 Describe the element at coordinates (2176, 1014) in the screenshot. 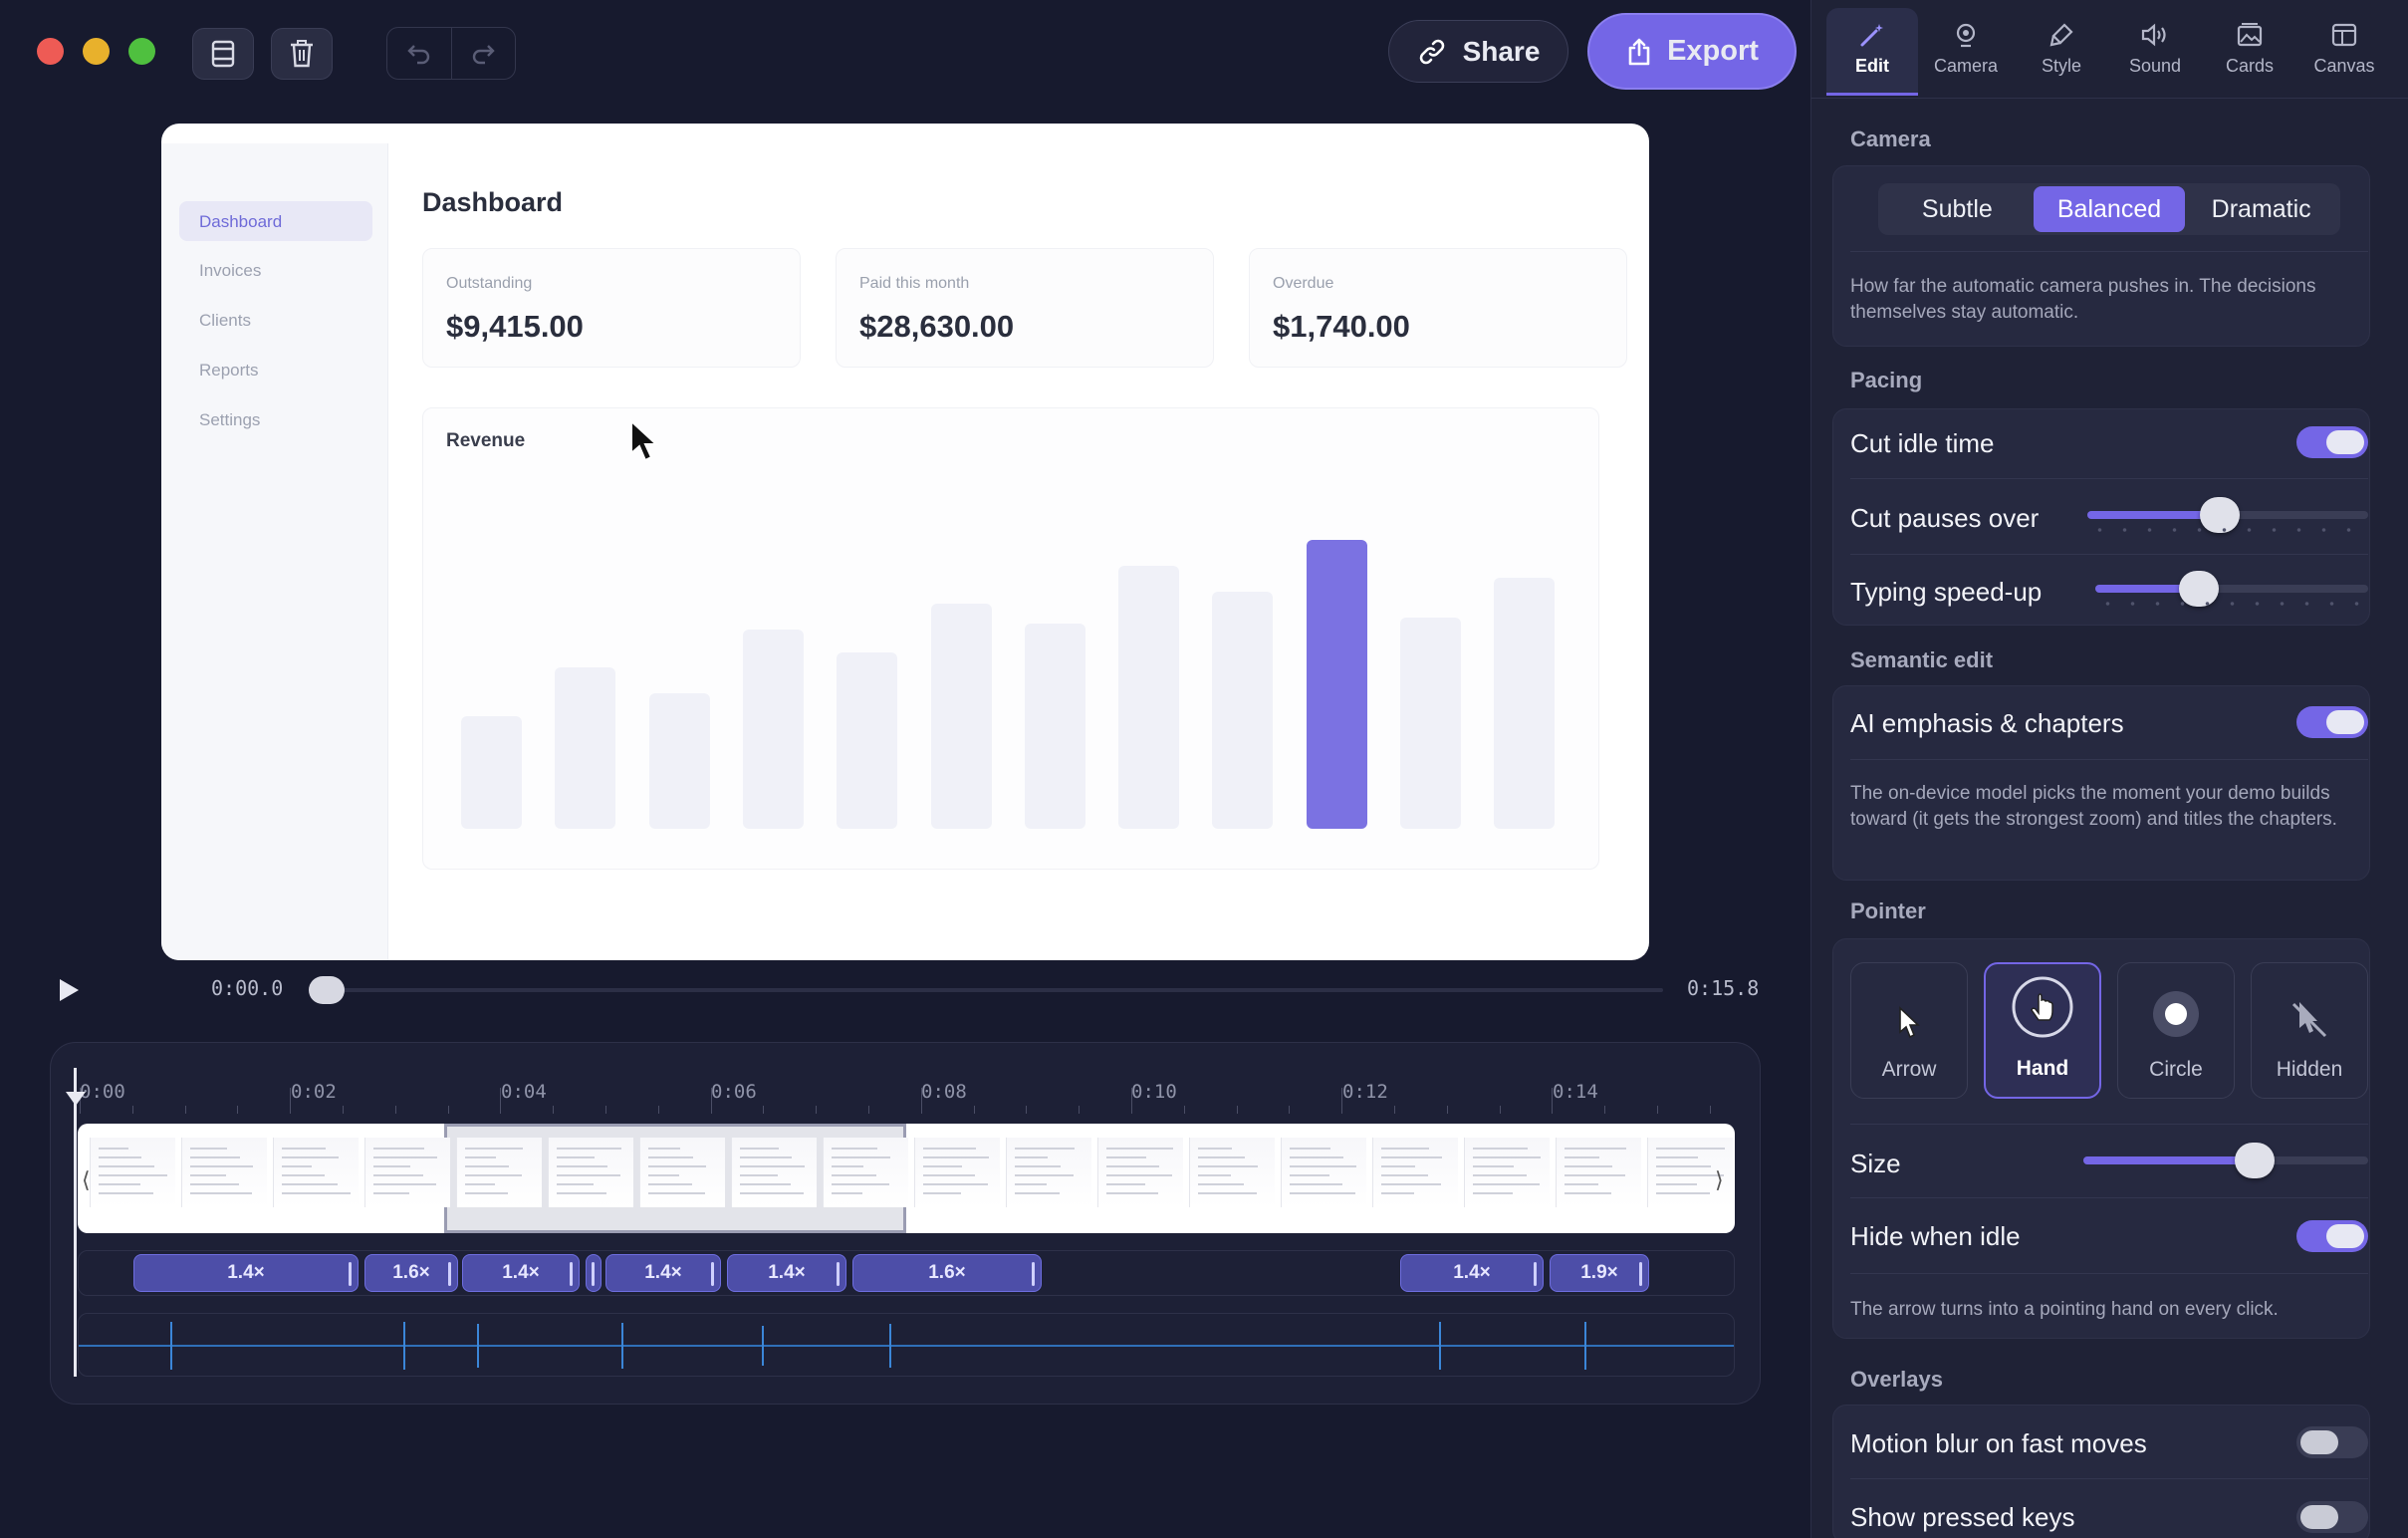

I see `circle-pointer-icon` at that location.